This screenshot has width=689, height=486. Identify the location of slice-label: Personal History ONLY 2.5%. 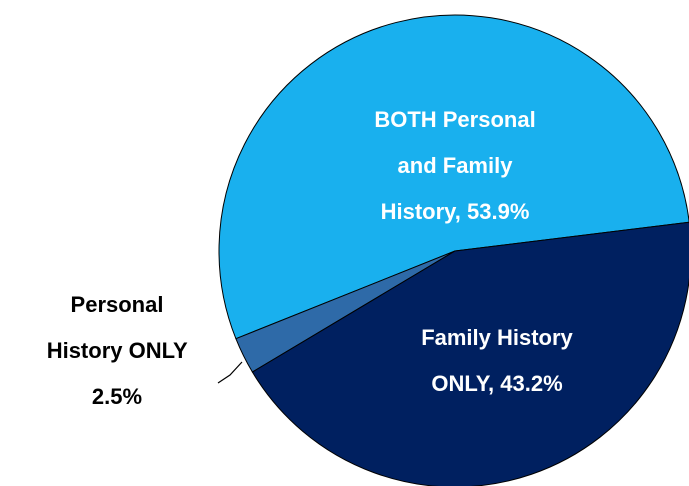
(117, 351).